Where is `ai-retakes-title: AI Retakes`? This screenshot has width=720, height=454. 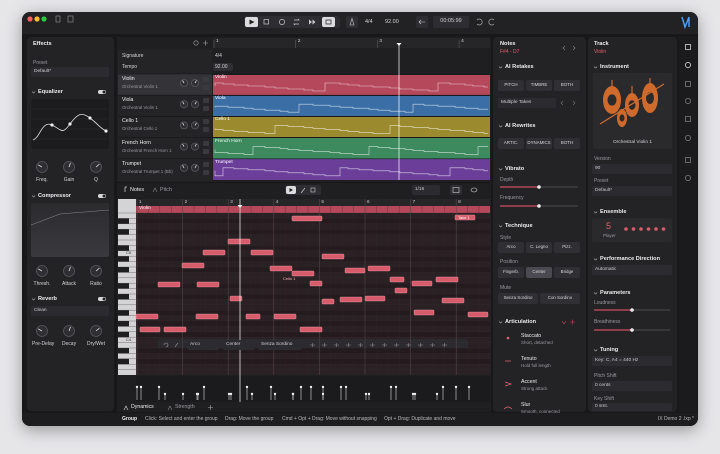 ai-retakes-title: AI Retakes is located at coordinates (519, 67).